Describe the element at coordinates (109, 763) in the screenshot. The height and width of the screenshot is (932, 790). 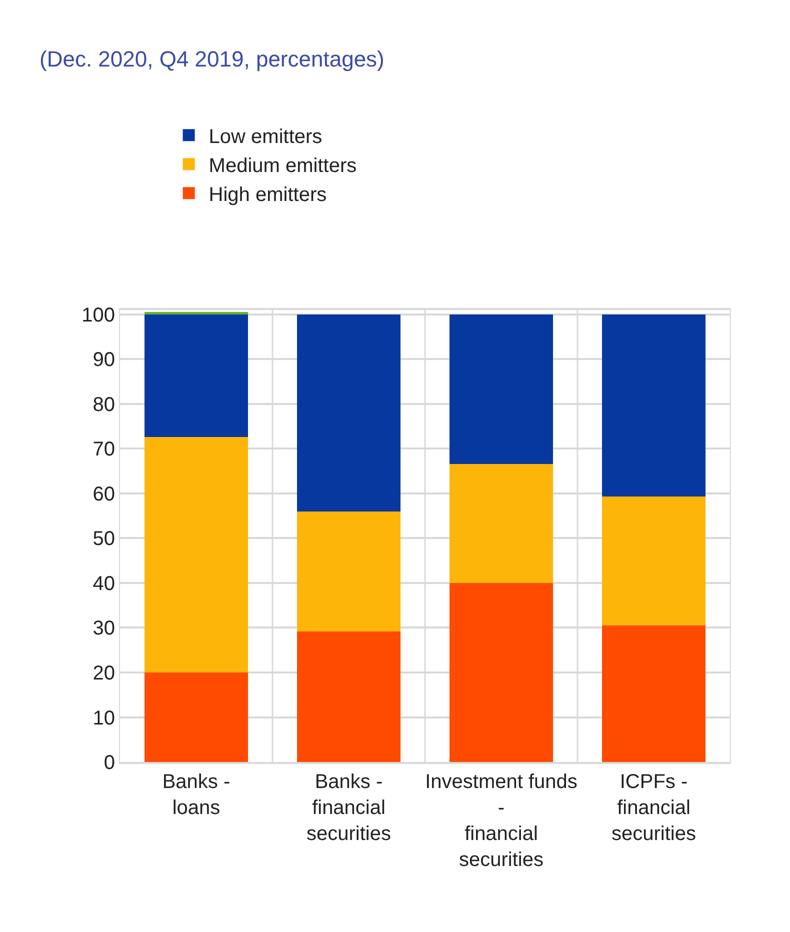
I see `y-tick-label: 0` at that location.